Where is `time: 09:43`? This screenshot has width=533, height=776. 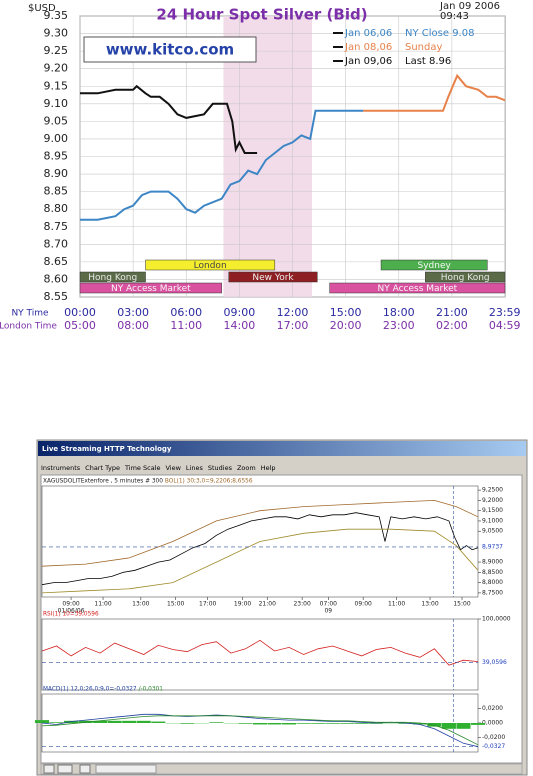
time: 09:43 is located at coordinates (454, 16).